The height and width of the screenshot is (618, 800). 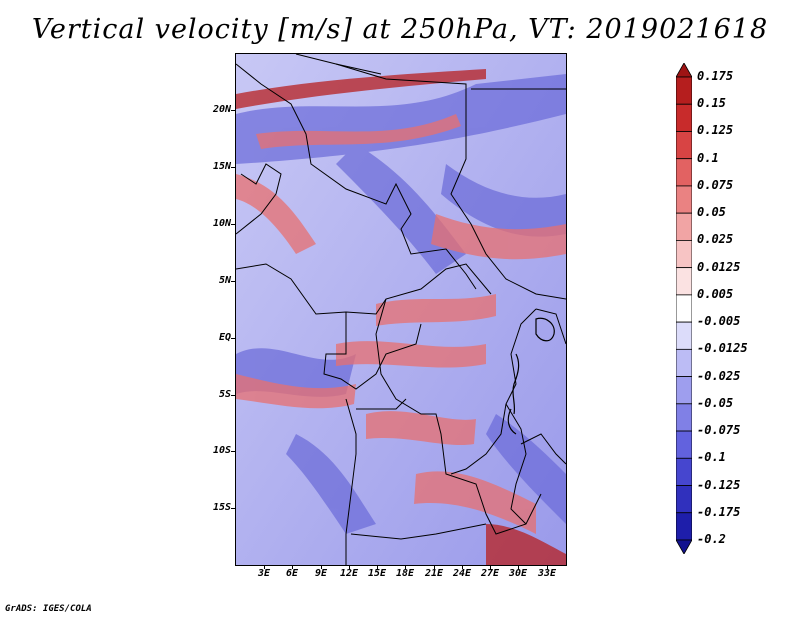 What do you see at coordinates (715, 239) in the screenshot?
I see `colorbar-label: 0.025` at bounding box center [715, 239].